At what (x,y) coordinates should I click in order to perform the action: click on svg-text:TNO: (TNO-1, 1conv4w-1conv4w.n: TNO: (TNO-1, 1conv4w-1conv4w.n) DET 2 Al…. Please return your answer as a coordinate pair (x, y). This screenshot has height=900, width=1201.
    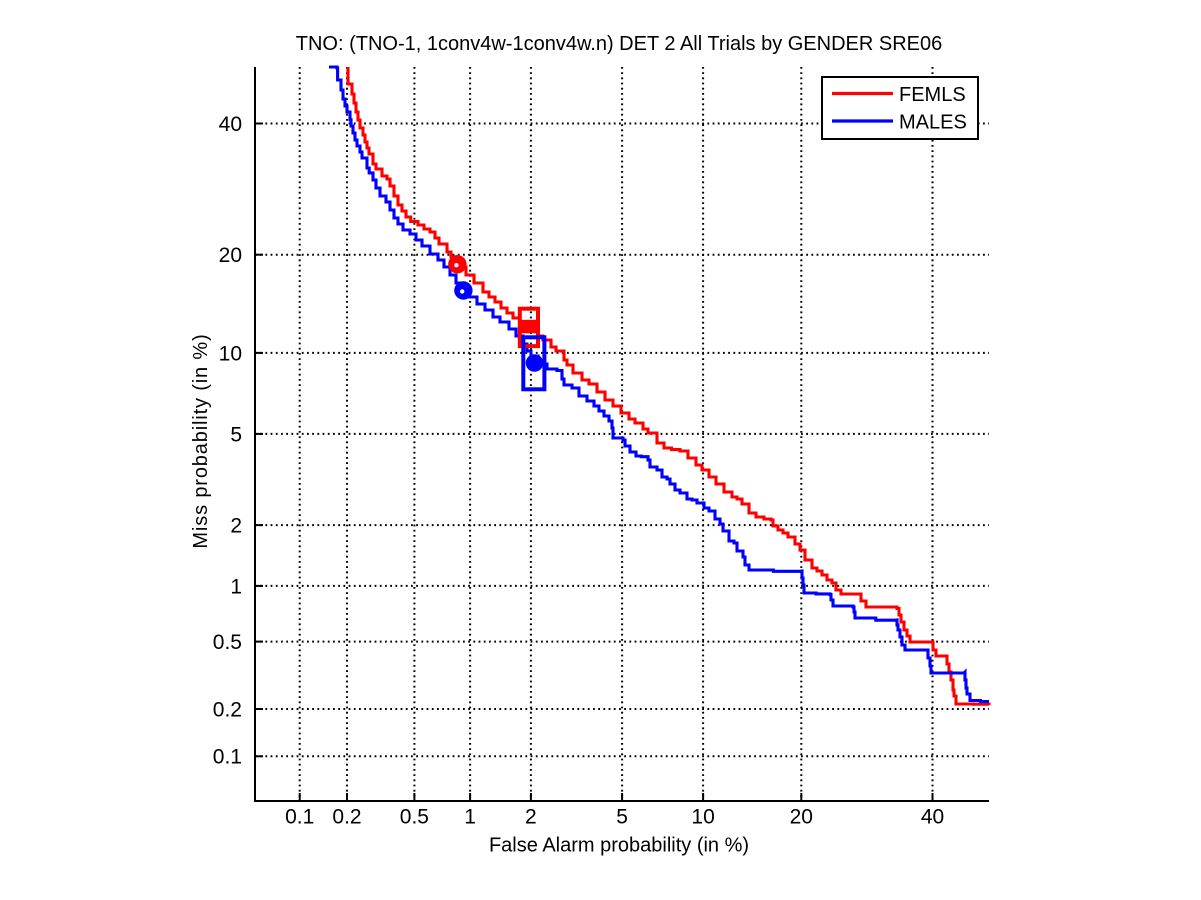
    Looking at the image, I should click on (619, 44).